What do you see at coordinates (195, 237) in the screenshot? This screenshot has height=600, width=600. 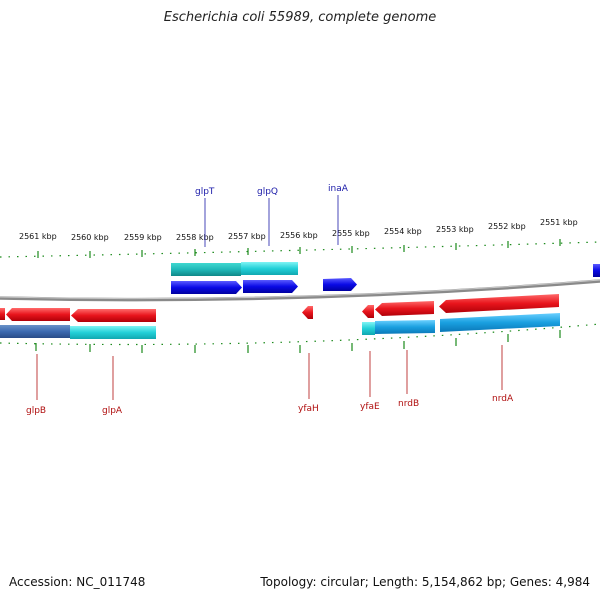 I see `ruler-label: 2558 kbp` at bounding box center [195, 237].